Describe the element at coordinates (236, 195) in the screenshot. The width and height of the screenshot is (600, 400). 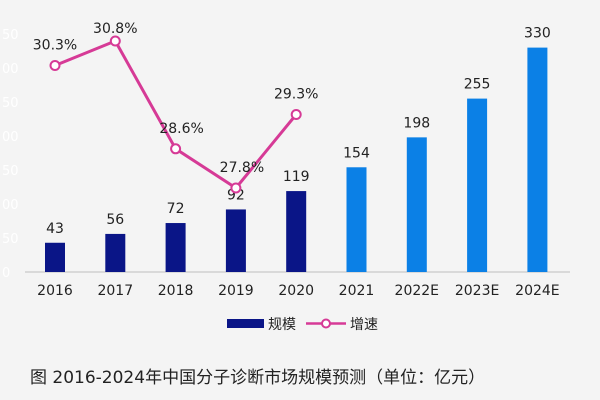
I see `bar-value-label: 92` at that location.